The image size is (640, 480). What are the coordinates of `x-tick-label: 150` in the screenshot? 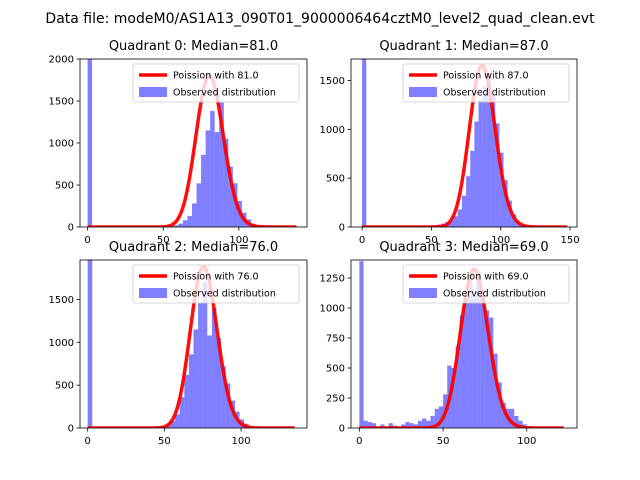 It's located at (570, 240).